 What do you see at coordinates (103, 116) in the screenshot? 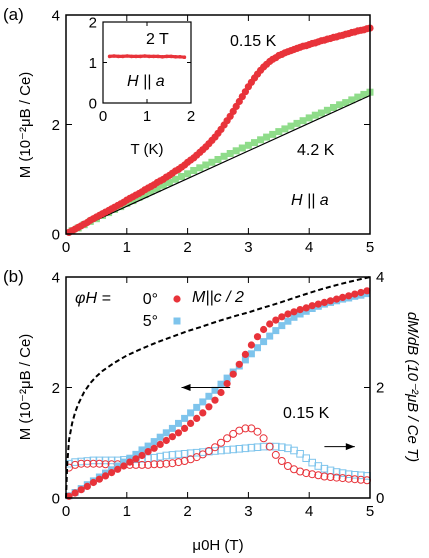
I see `inset-xtick-label-0: 0` at bounding box center [103, 116].